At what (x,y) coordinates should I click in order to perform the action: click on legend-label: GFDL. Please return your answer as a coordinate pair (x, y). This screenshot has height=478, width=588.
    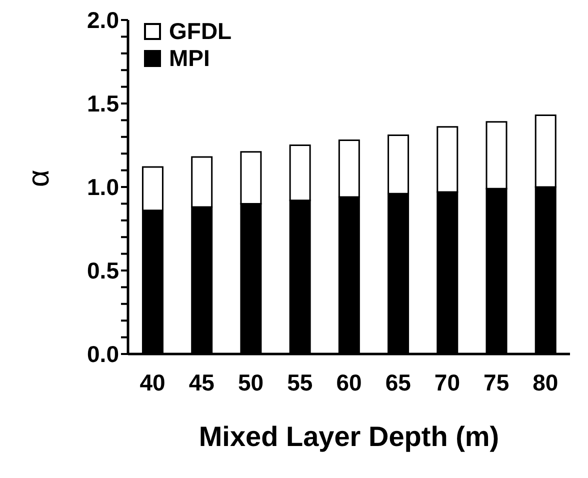
    Looking at the image, I should click on (200, 31).